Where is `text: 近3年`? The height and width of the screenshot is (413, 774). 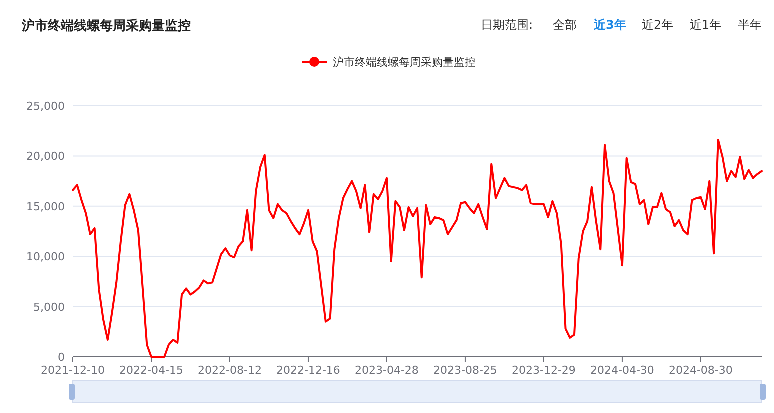 text: 近3年 is located at coordinates (609, 25).